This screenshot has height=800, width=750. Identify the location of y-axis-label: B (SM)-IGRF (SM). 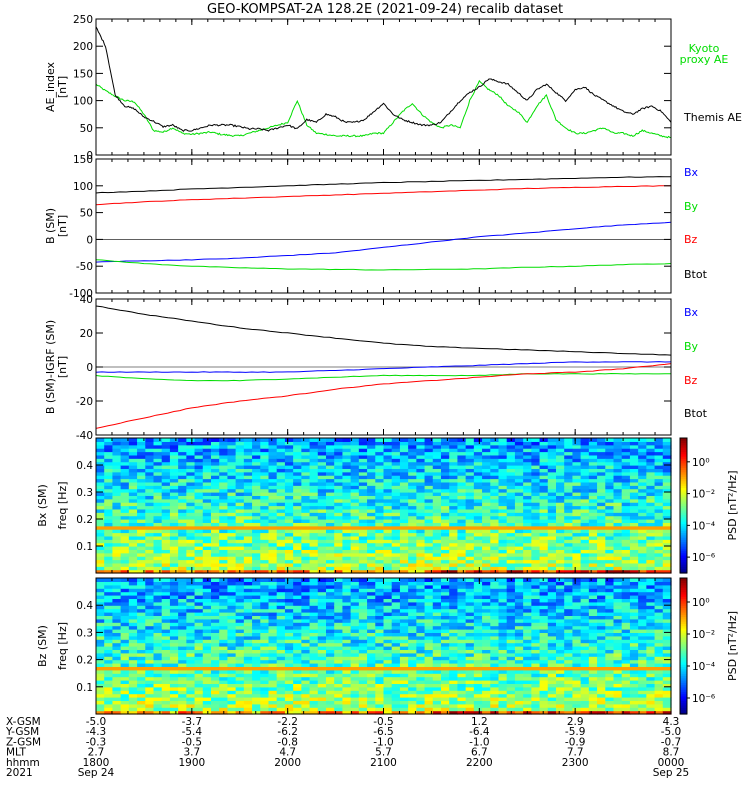
(50, 367).